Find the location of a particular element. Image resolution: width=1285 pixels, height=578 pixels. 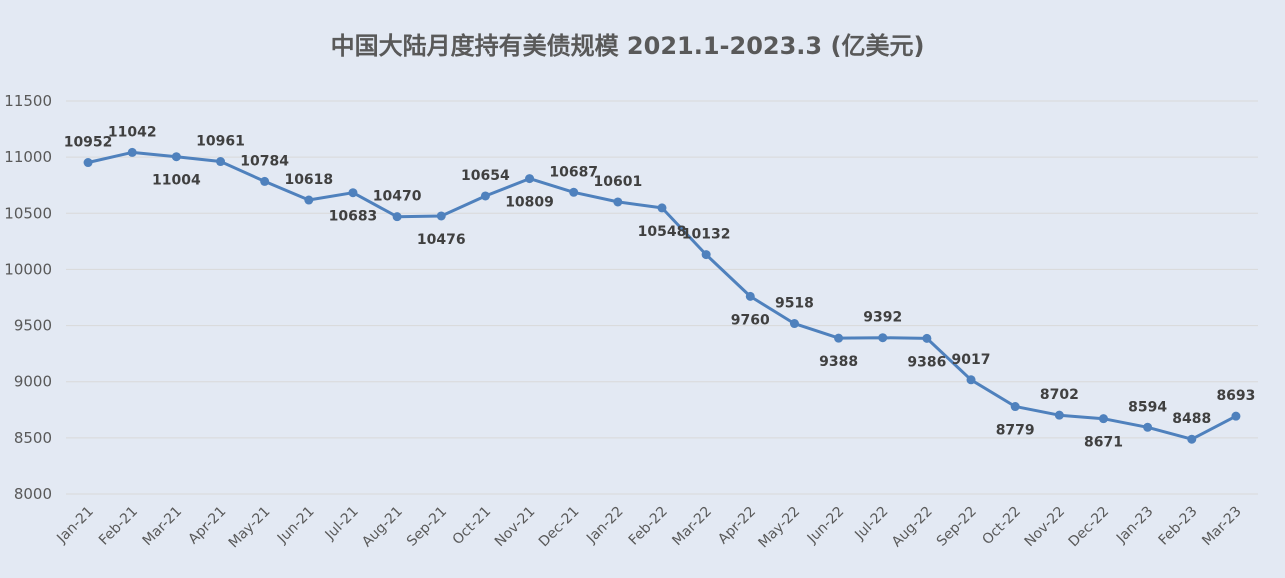

x-tick-label: Mar-23 is located at coordinates (1222, 527).